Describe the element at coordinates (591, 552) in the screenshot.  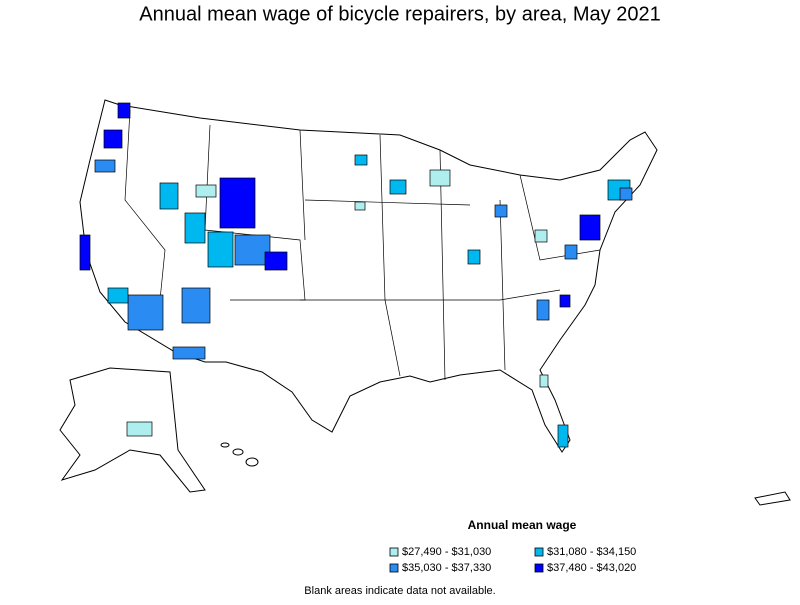
I see `legend-label: $31,080 - $34,150` at that location.